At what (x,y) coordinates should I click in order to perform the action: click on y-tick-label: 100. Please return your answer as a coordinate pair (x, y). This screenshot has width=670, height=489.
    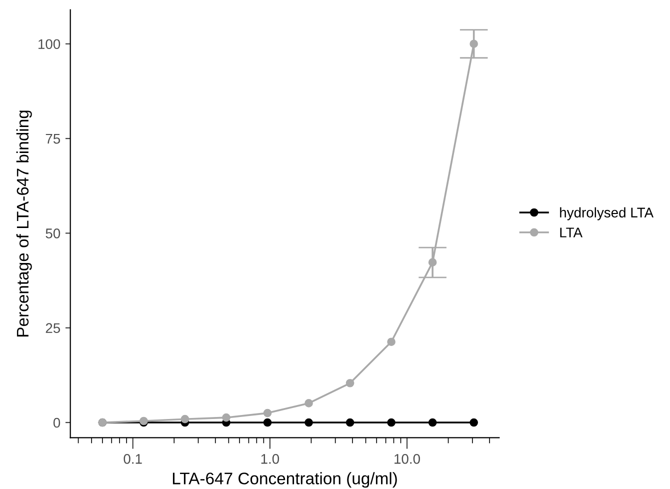
    Looking at the image, I should click on (49, 44).